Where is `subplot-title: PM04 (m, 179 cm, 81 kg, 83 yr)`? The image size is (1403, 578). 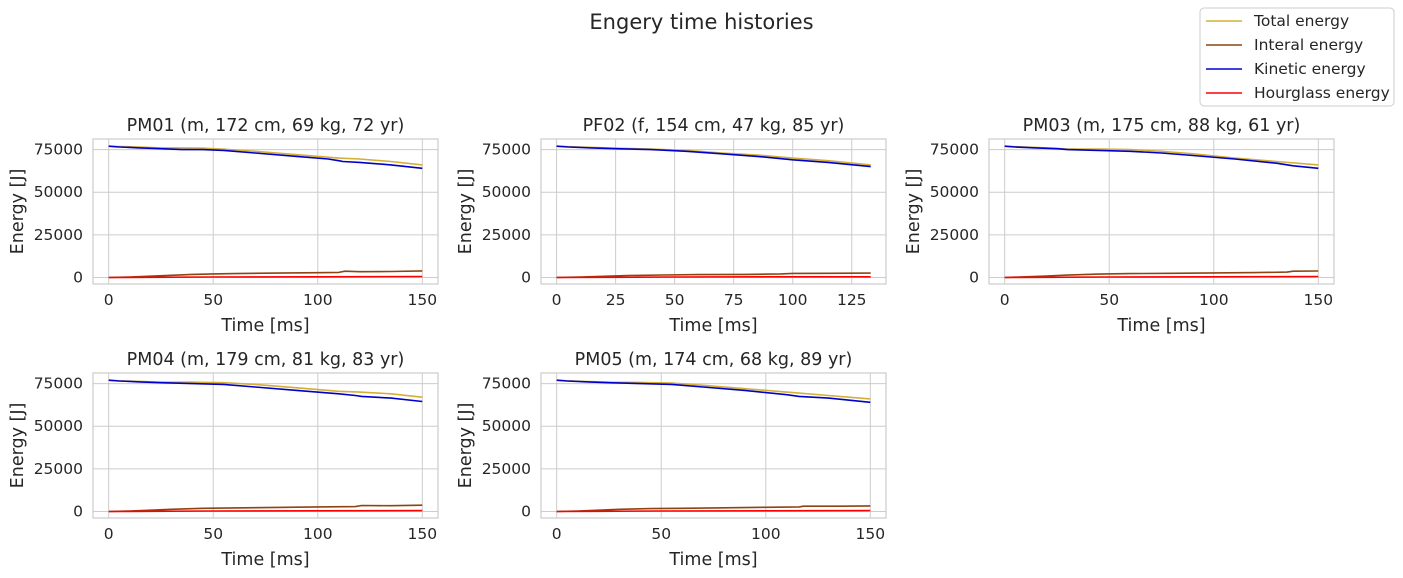 subplot-title: PM04 (m, 179 cm, 81 kg, 83 yr) is located at coordinates (266, 360).